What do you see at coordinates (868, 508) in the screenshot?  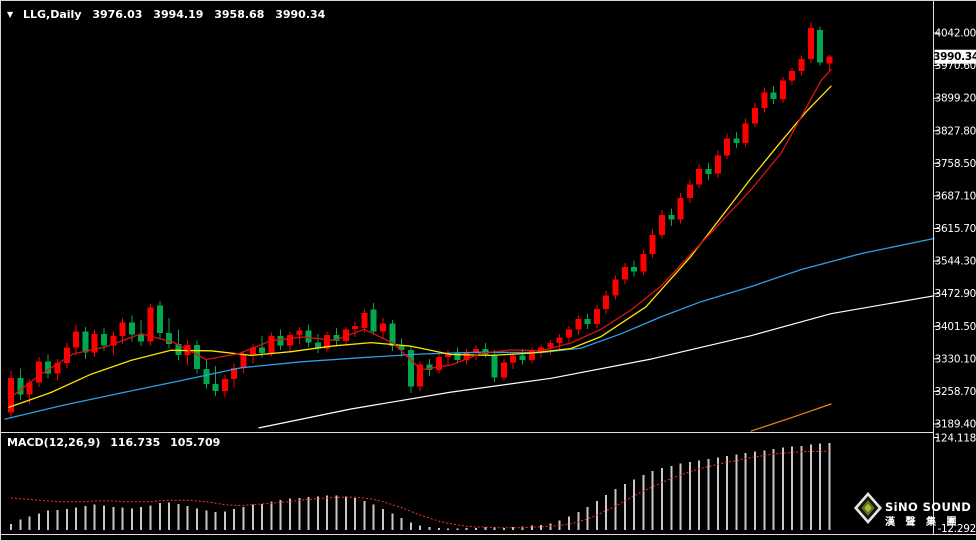 I see `diamond-logo-core` at bounding box center [868, 508].